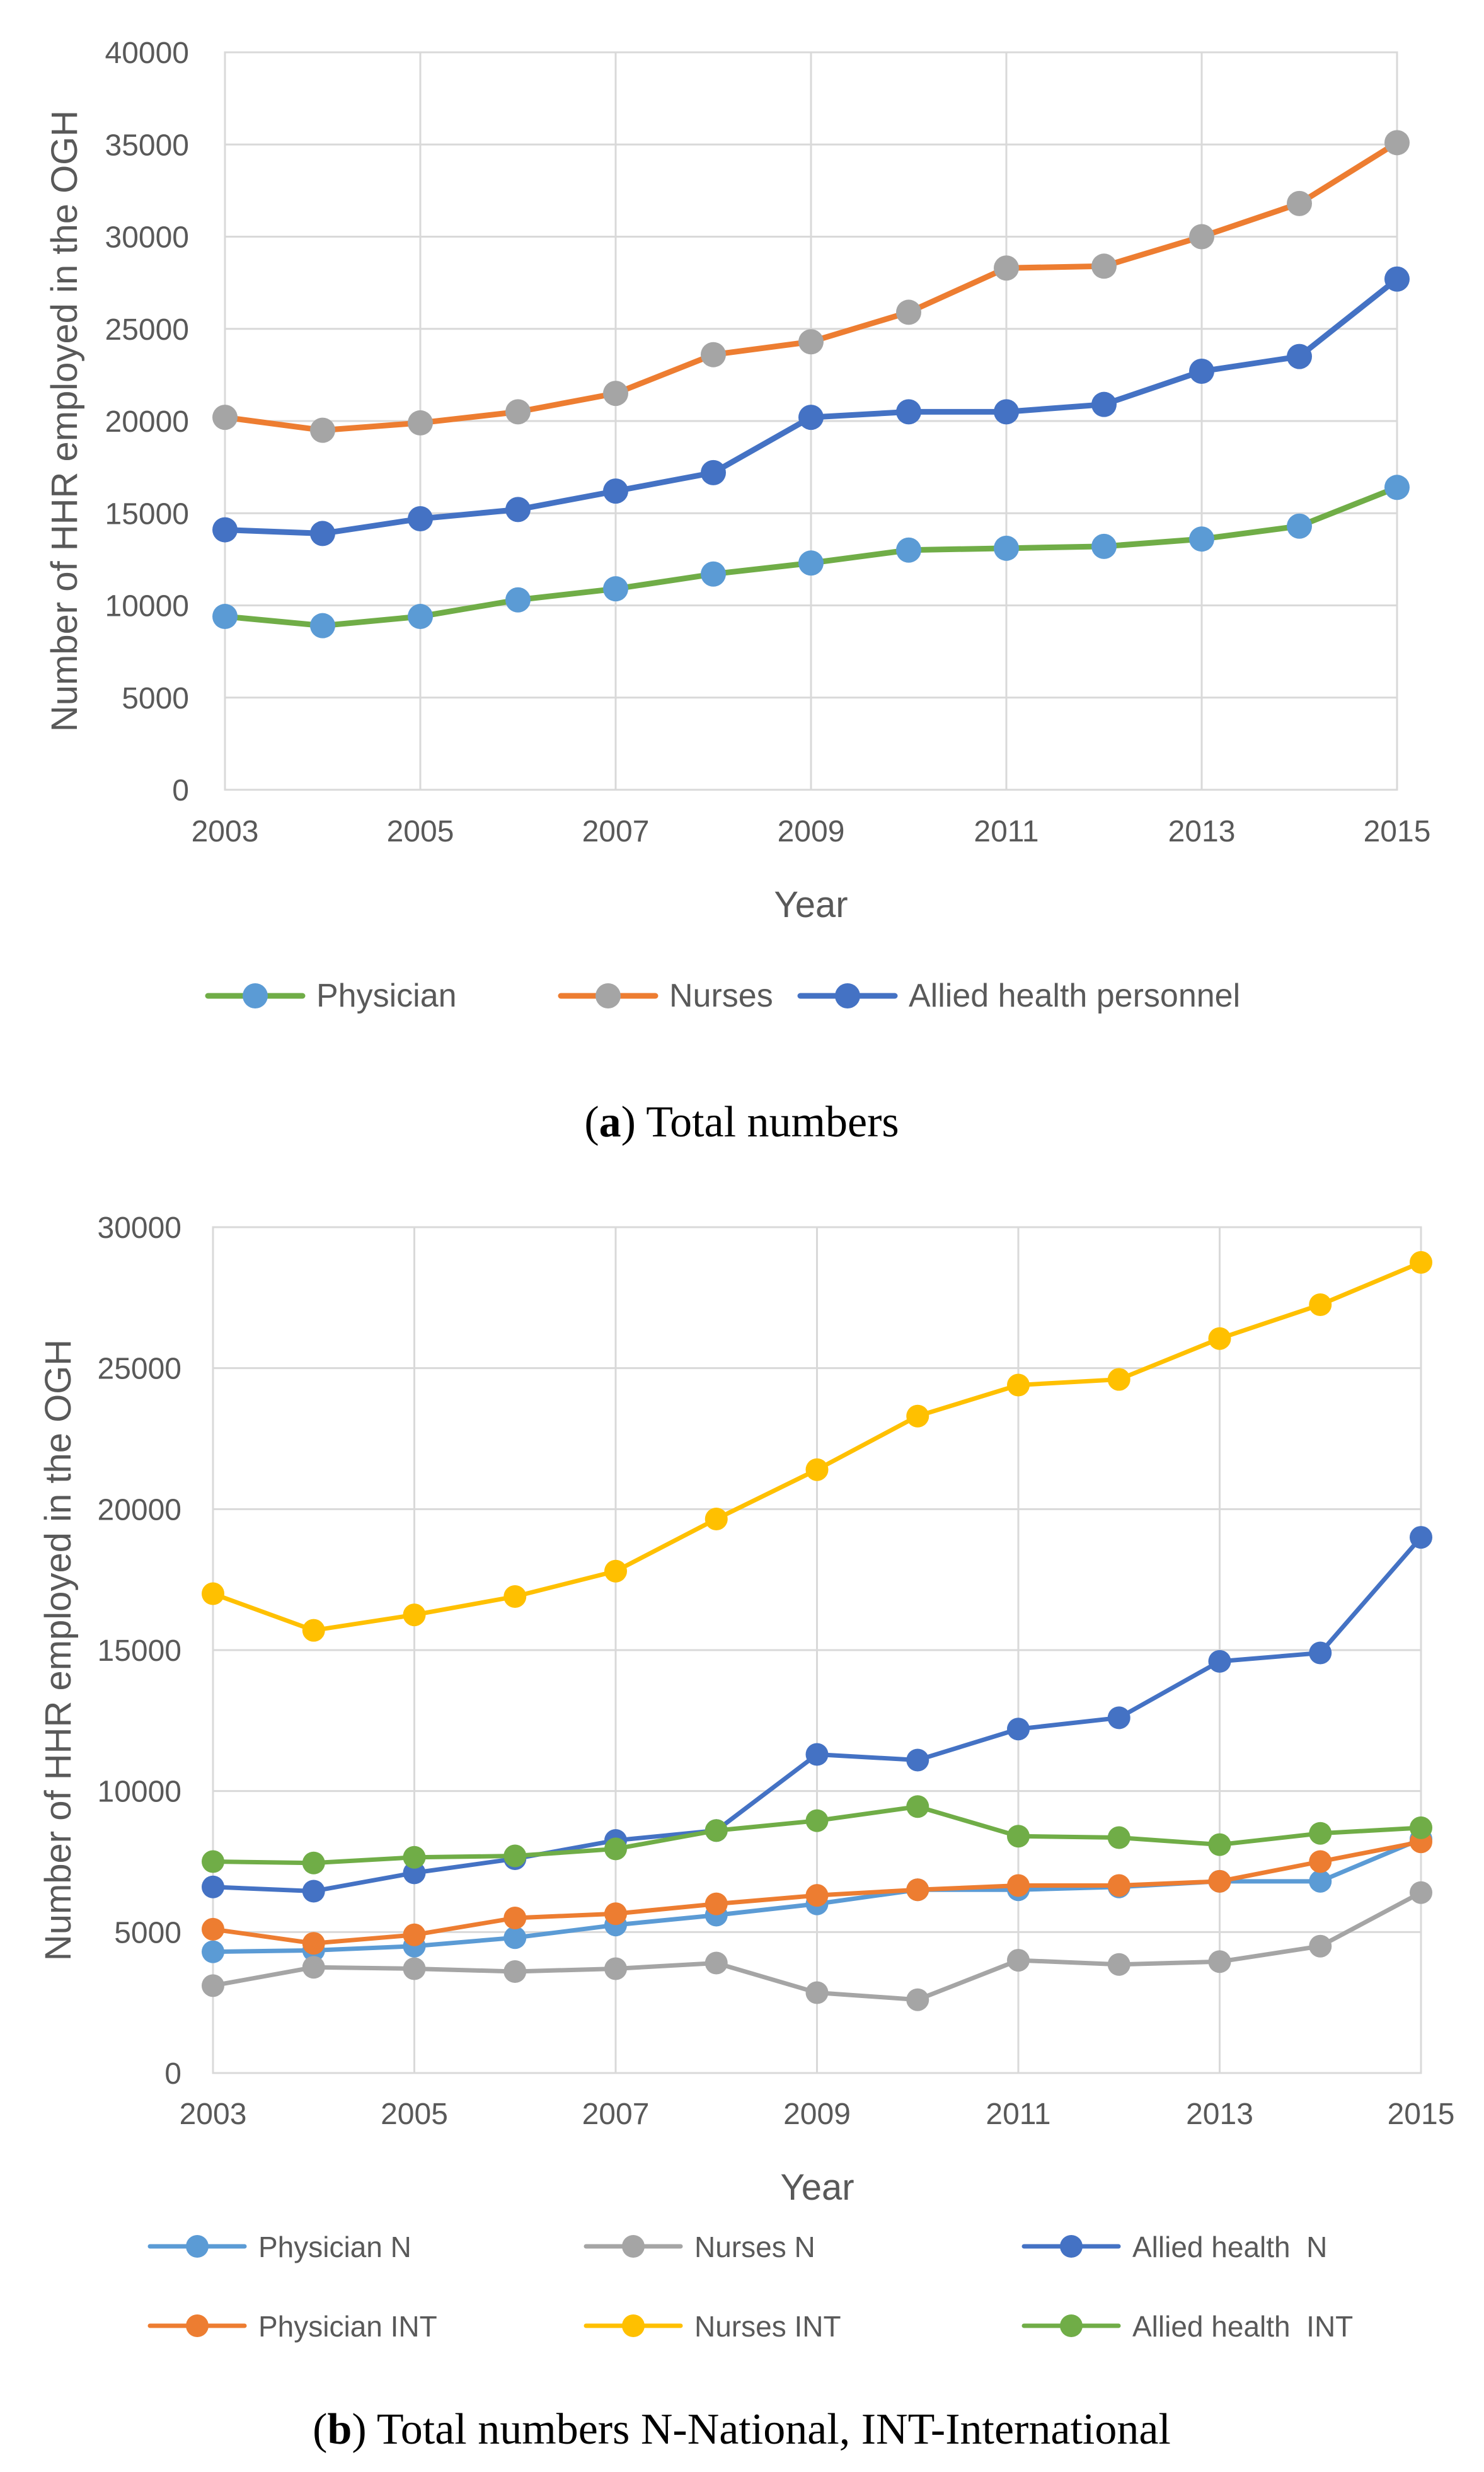 The width and height of the screenshot is (1484, 2472). I want to click on chart-b-y-tick-label: 10000, so click(139, 1792).